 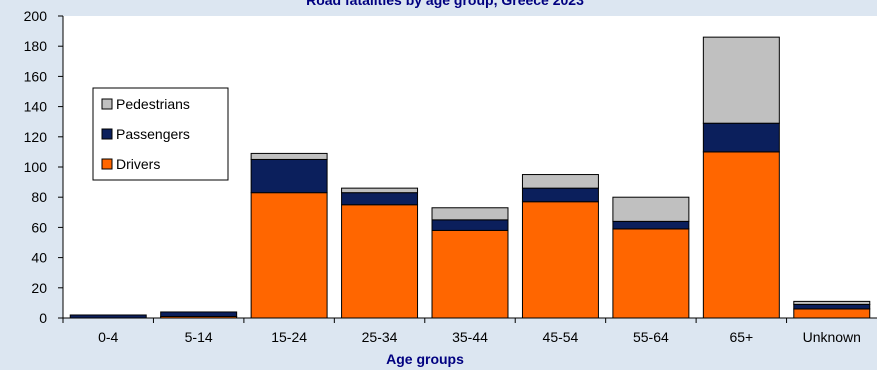 I want to click on bar-drivers-65+, so click(x=741, y=235).